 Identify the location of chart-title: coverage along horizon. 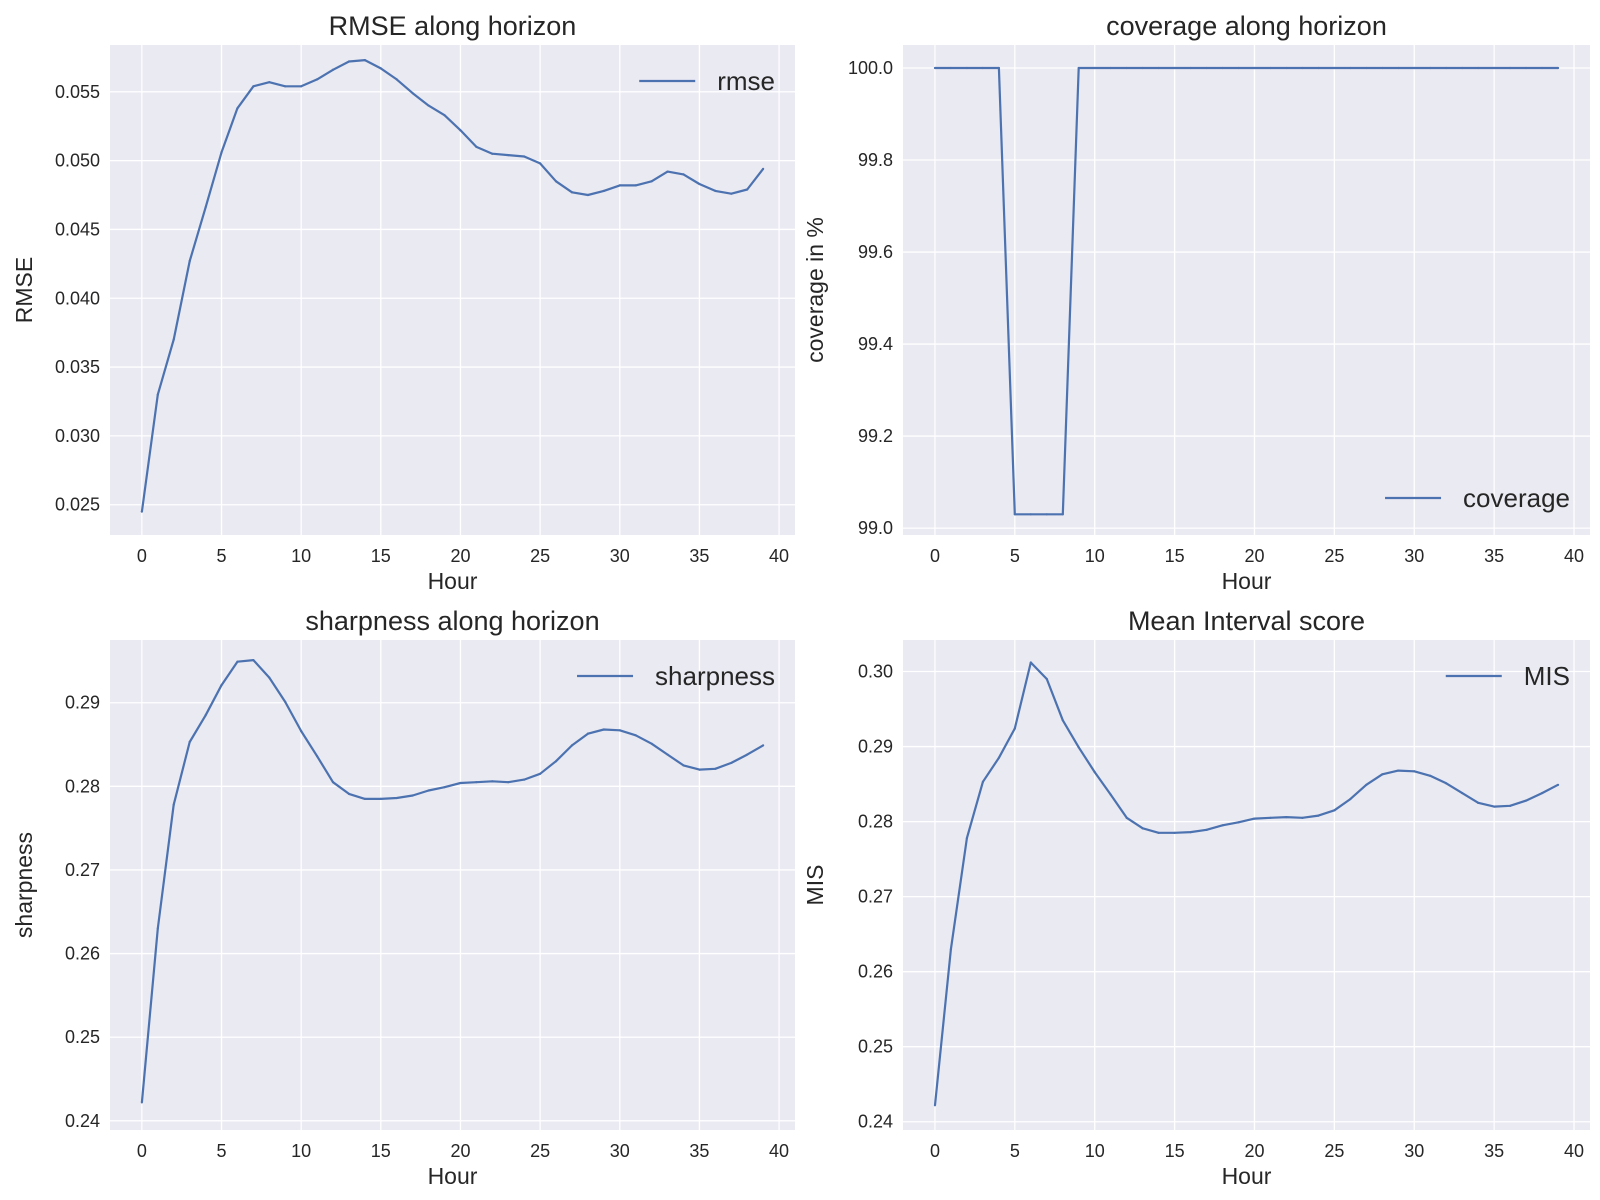
(1246, 26).